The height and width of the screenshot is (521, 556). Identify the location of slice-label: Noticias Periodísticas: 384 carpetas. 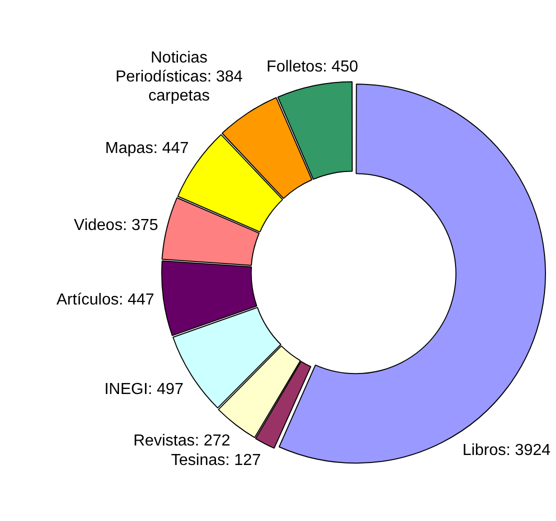
(179, 76).